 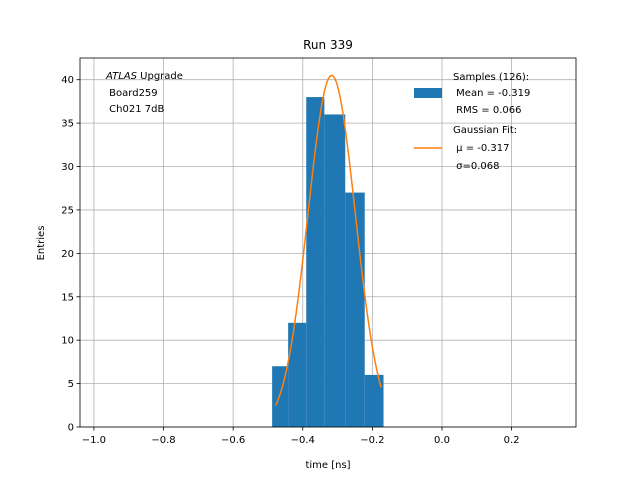 I want to click on x-tick-label: −0.4, so click(x=303, y=440).